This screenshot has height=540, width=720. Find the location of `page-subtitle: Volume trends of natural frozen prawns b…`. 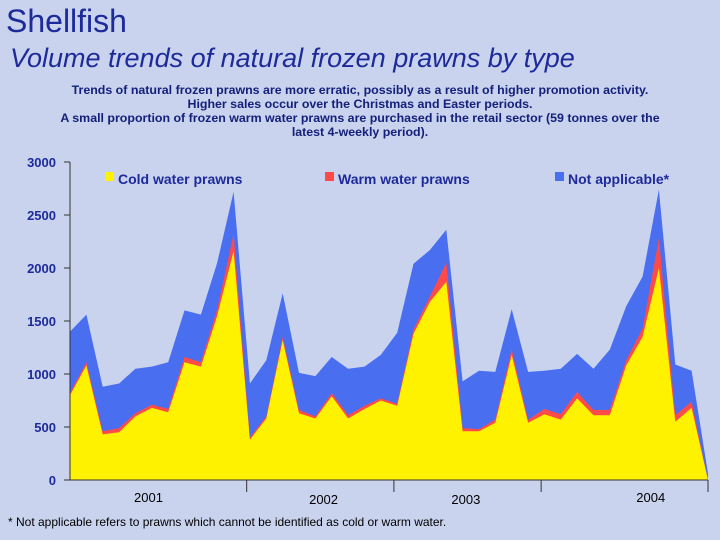

page-subtitle: Volume trends of natural frozen prawns b… is located at coordinates (292, 58).